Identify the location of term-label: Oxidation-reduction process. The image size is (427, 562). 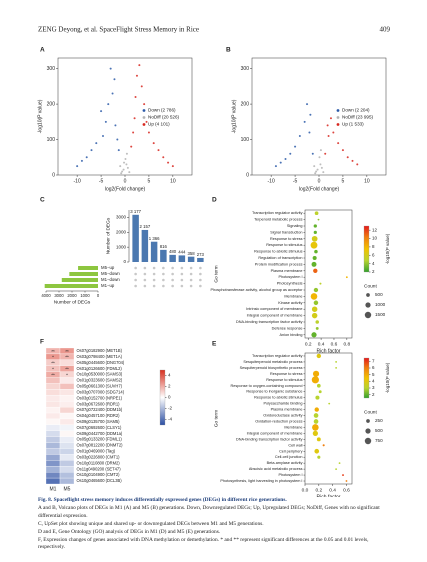
(278, 421).